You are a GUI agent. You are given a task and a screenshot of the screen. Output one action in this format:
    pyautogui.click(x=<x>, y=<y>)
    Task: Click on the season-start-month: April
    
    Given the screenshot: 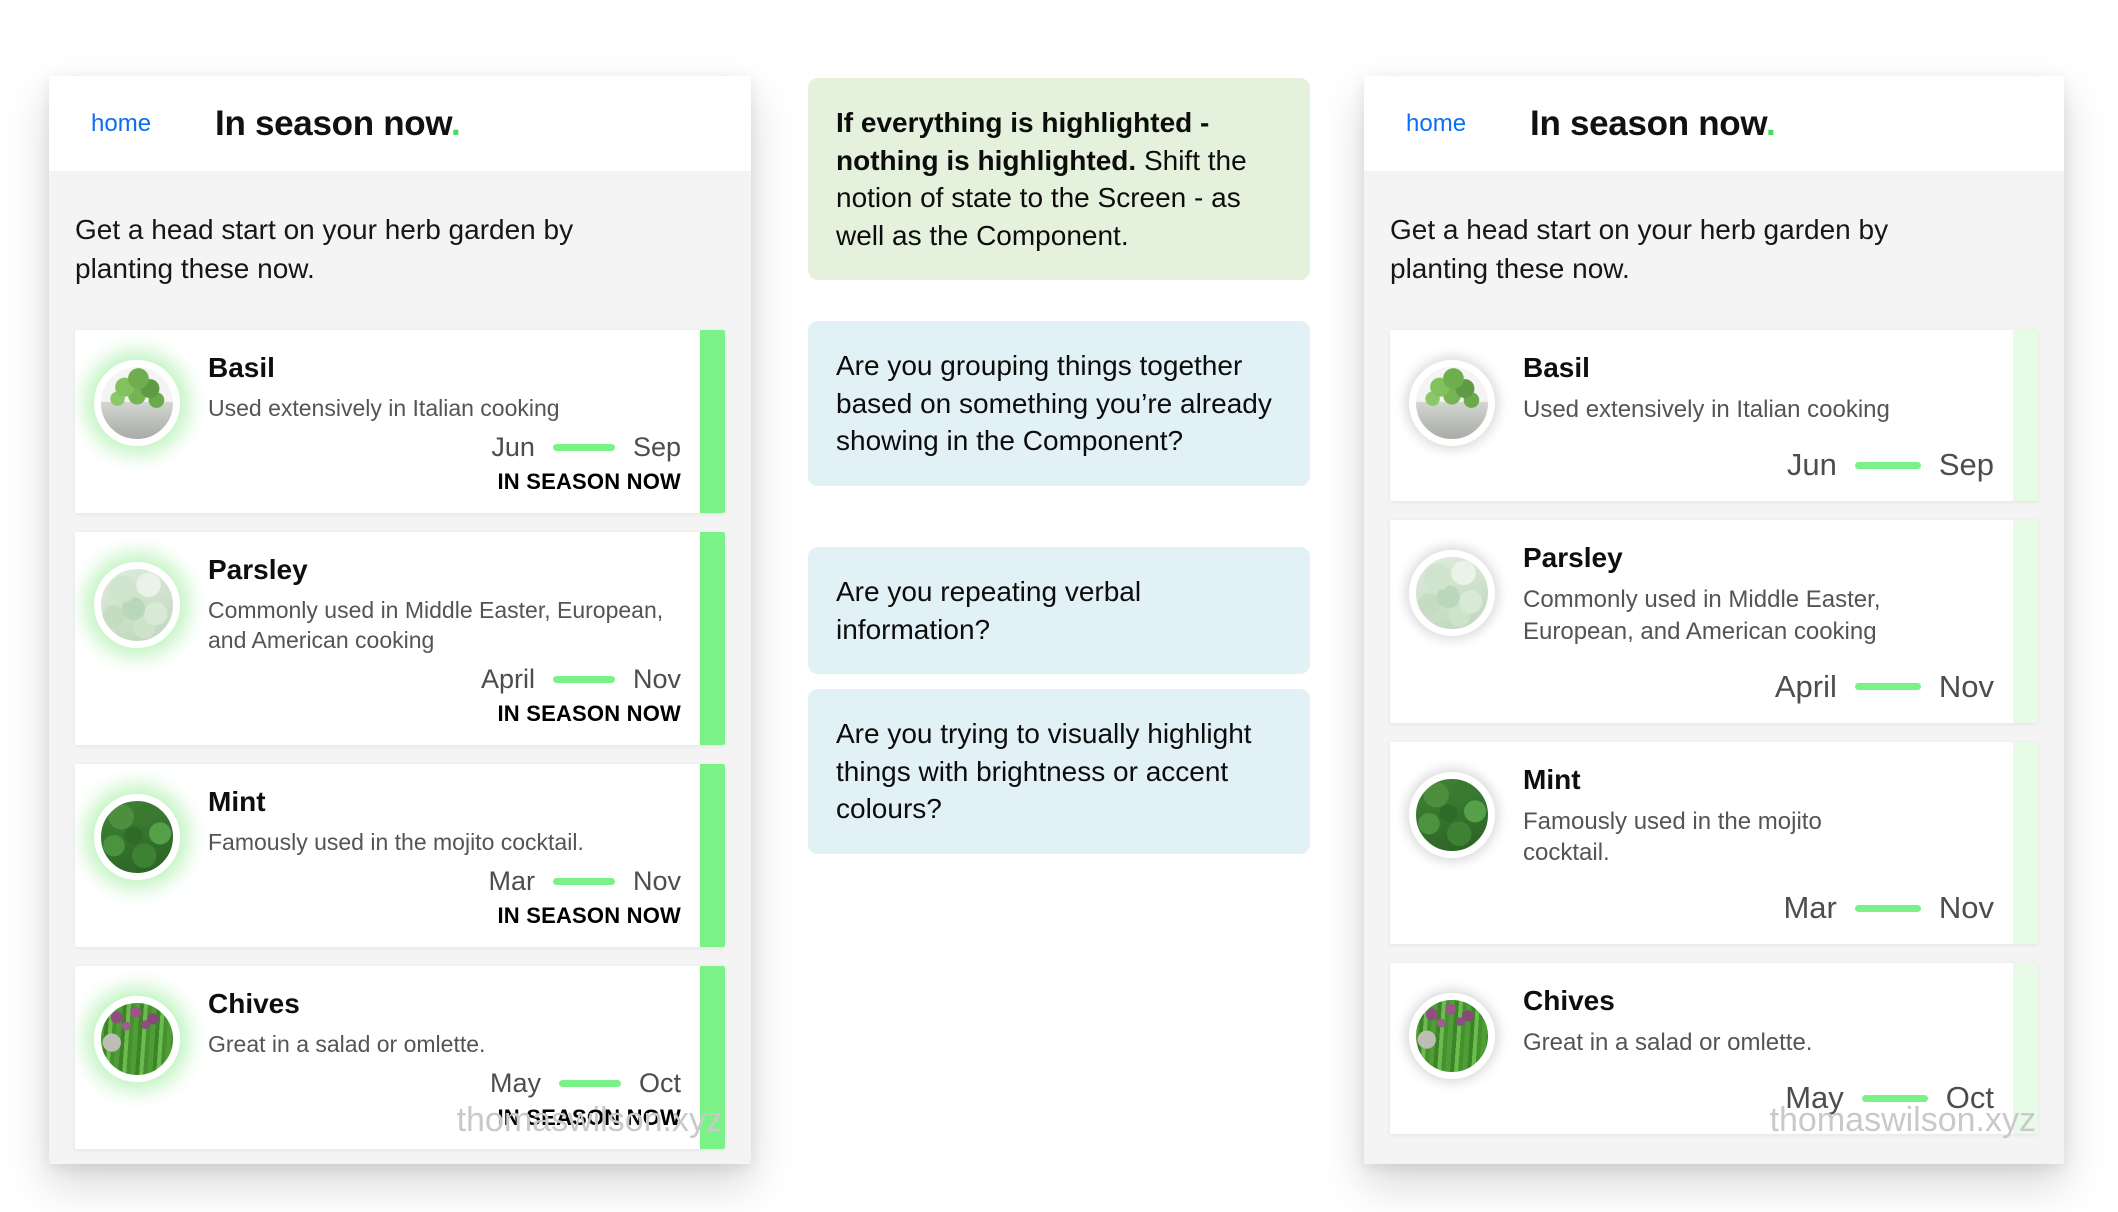 What is the action you would take?
    pyautogui.click(x=1805, y=686)
    